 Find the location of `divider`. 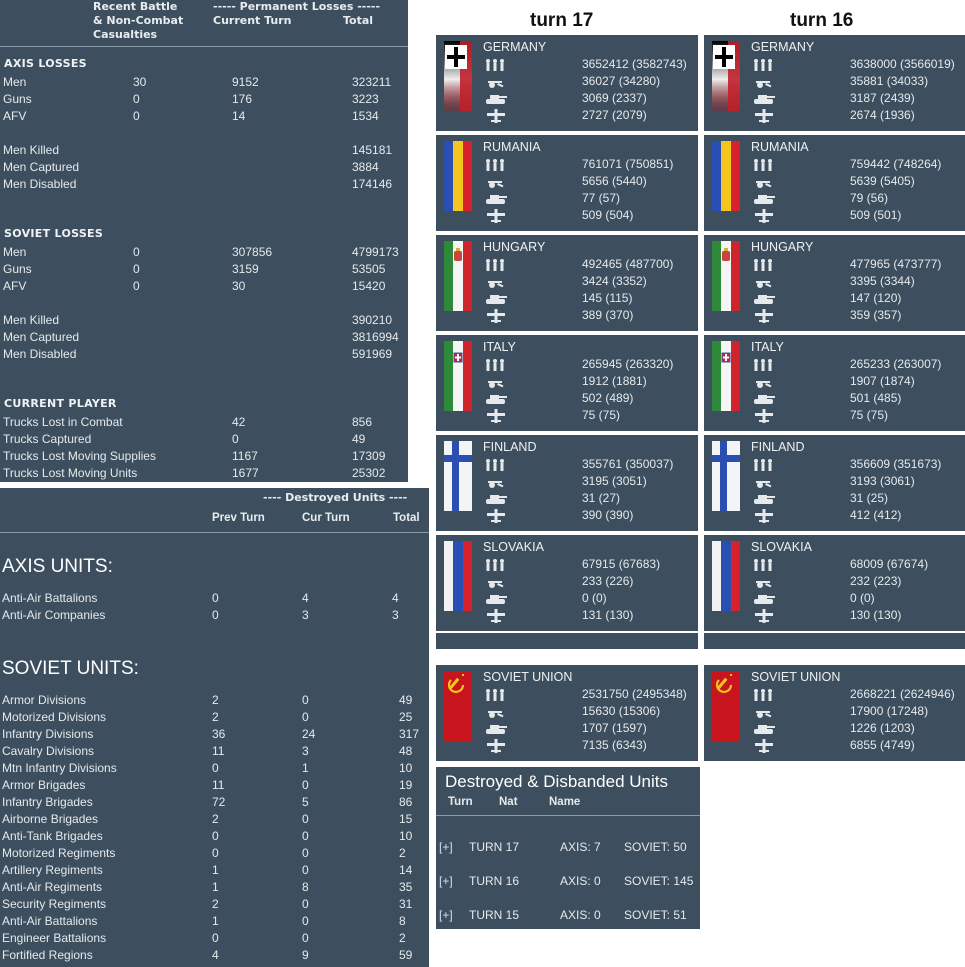

divider is located at coordinates (568, 815).